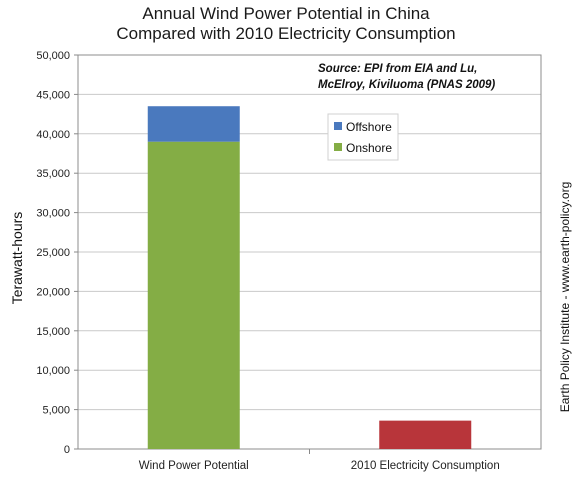 The width and height of the screenshot is (572, 479). I want to click on y-tick-label: 5,000, so click(56, 411).